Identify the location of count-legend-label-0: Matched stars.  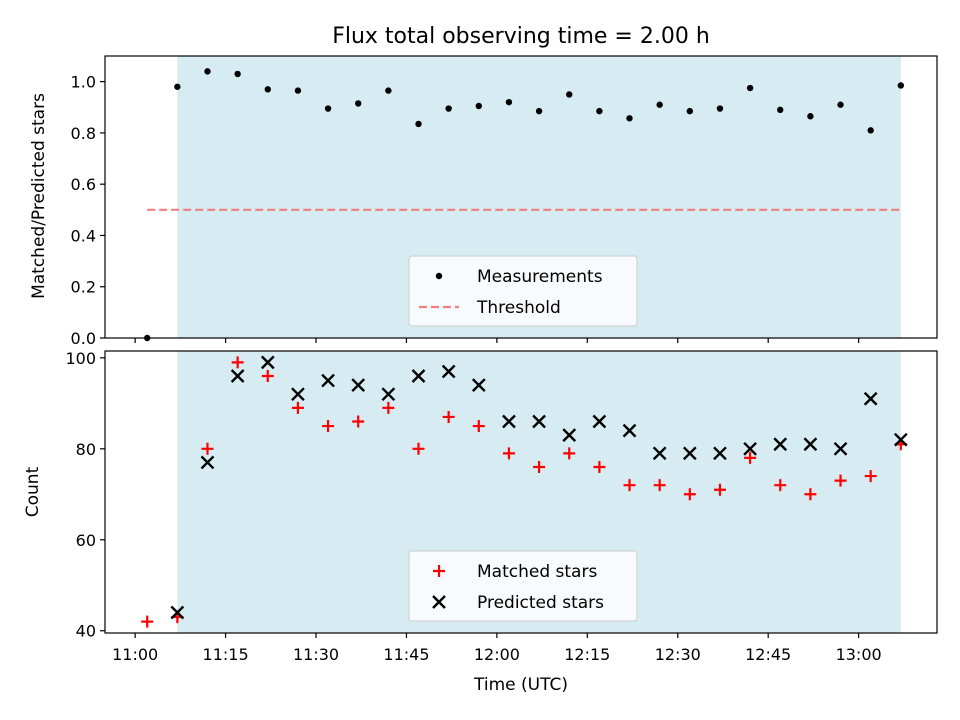
(537, 572).